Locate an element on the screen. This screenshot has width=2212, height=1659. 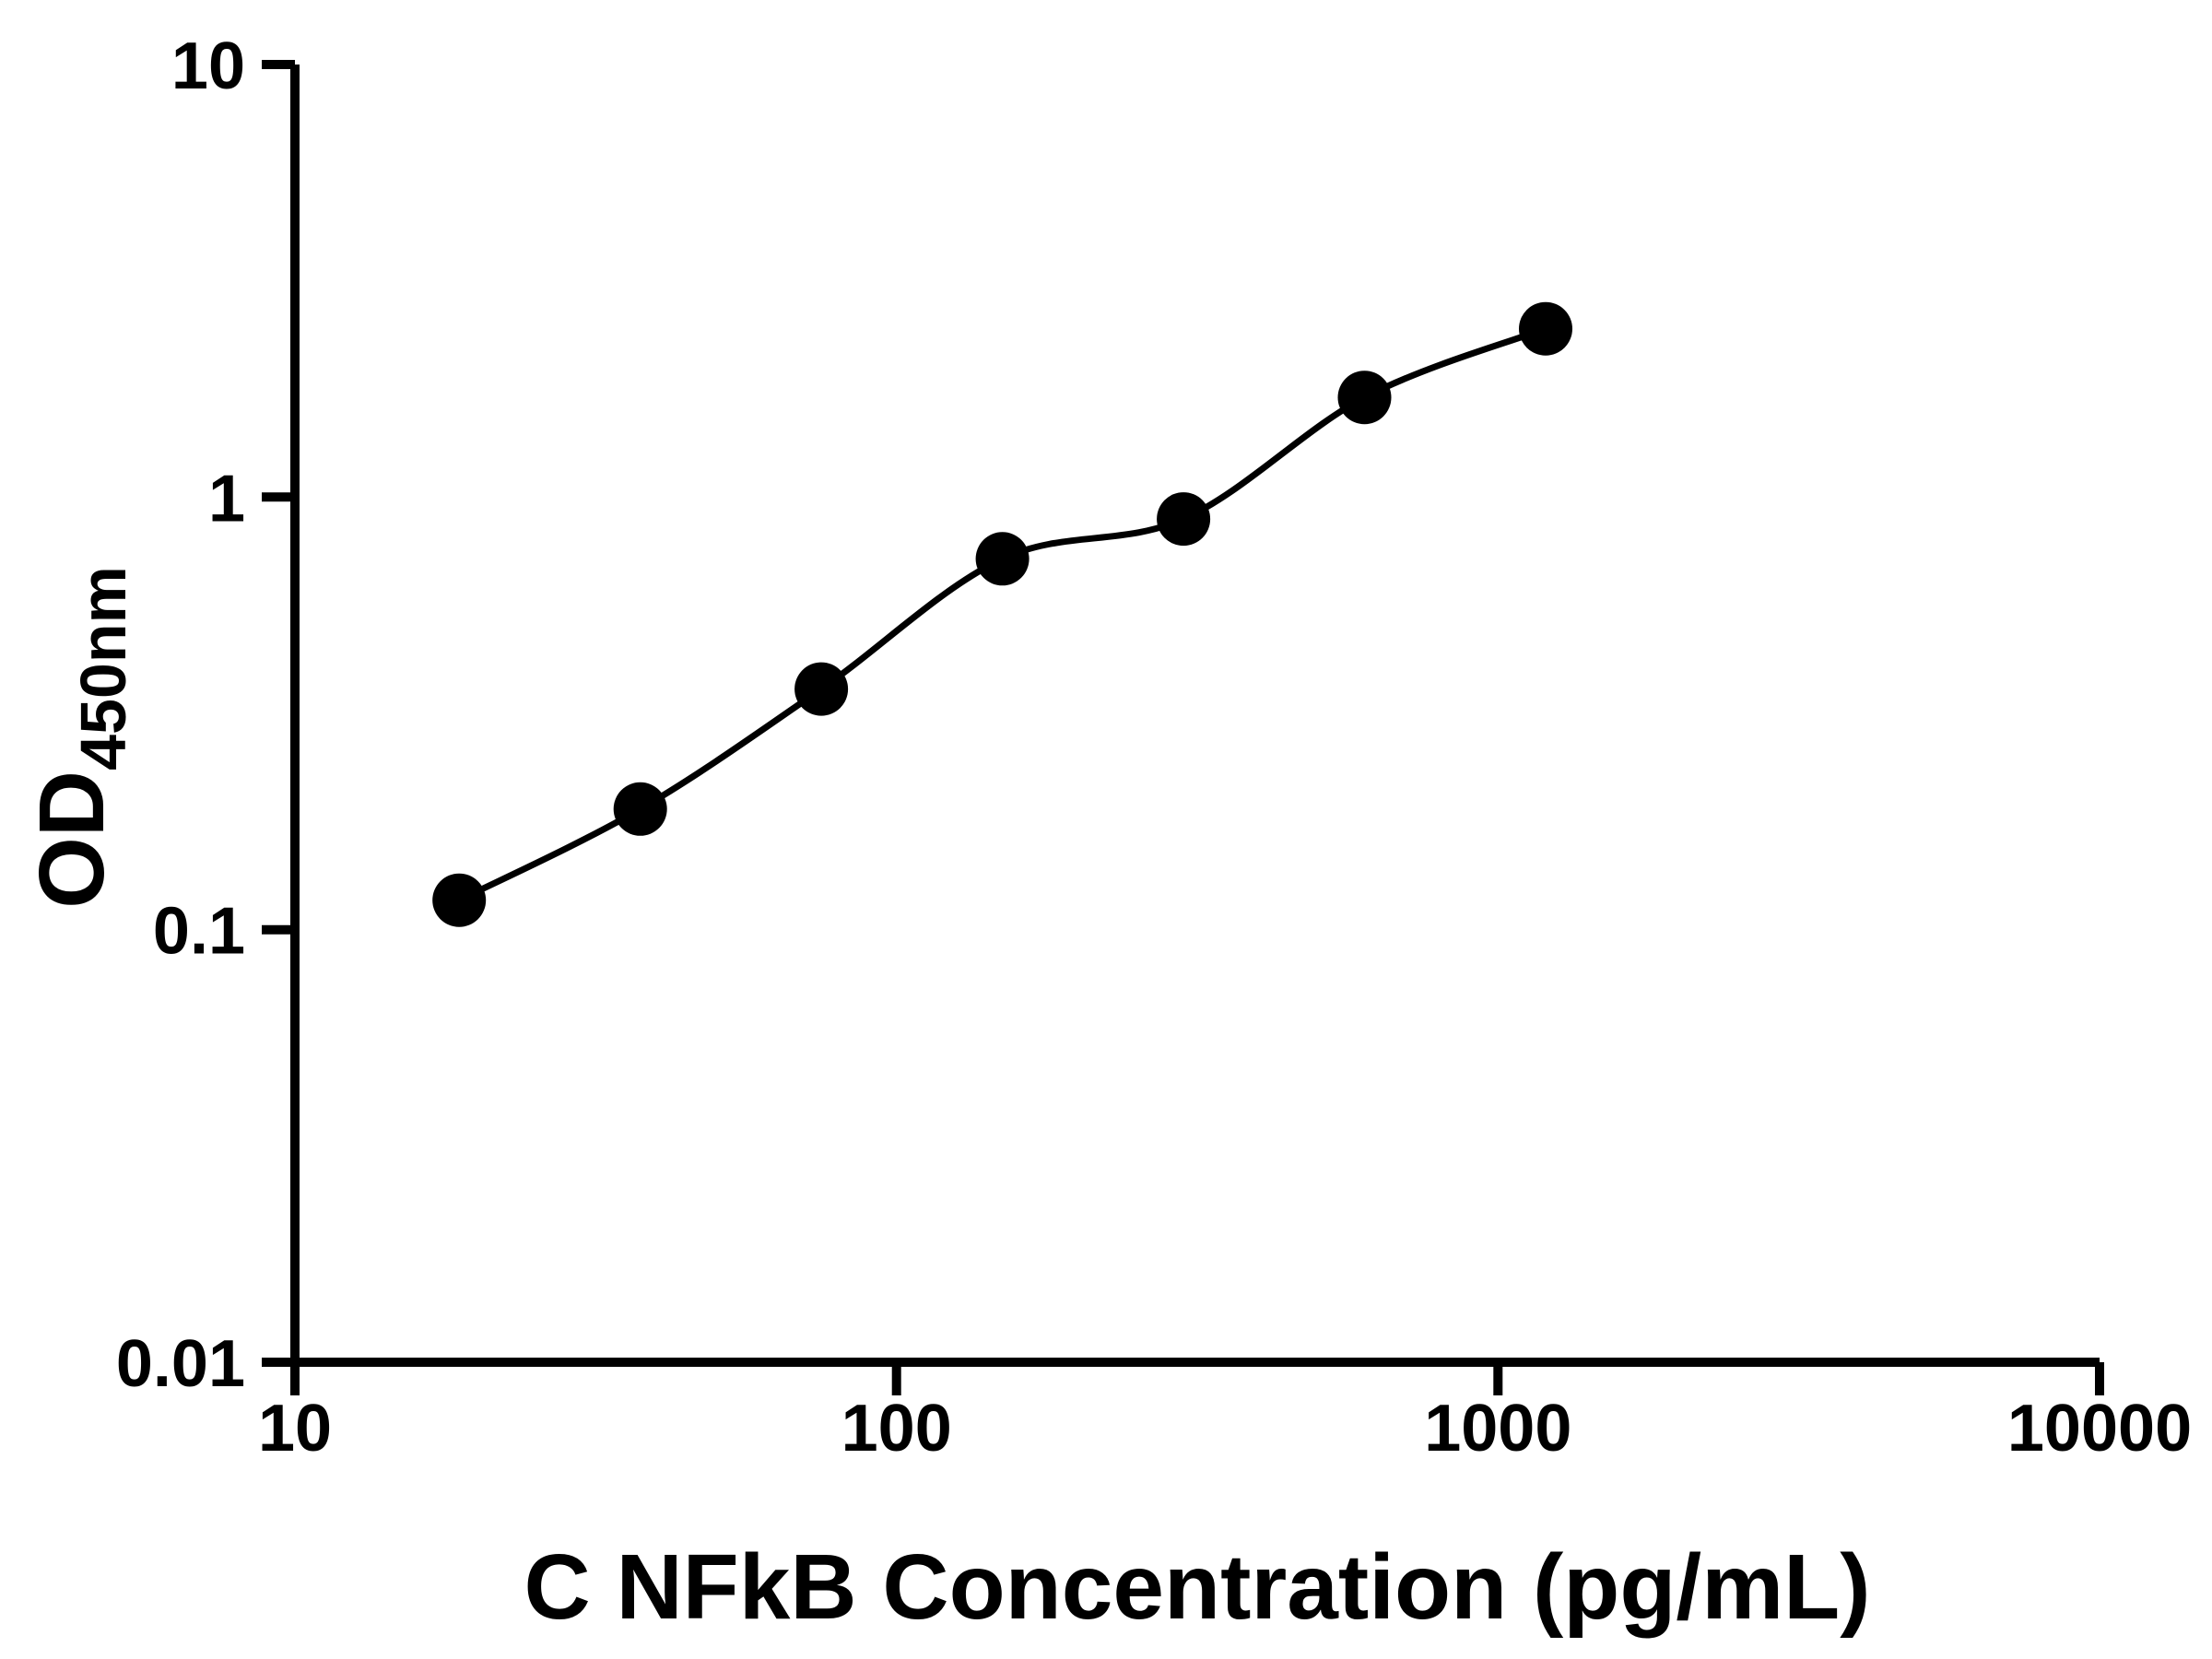
x-tick-label: 10 is located at coordinates (295, 1428).